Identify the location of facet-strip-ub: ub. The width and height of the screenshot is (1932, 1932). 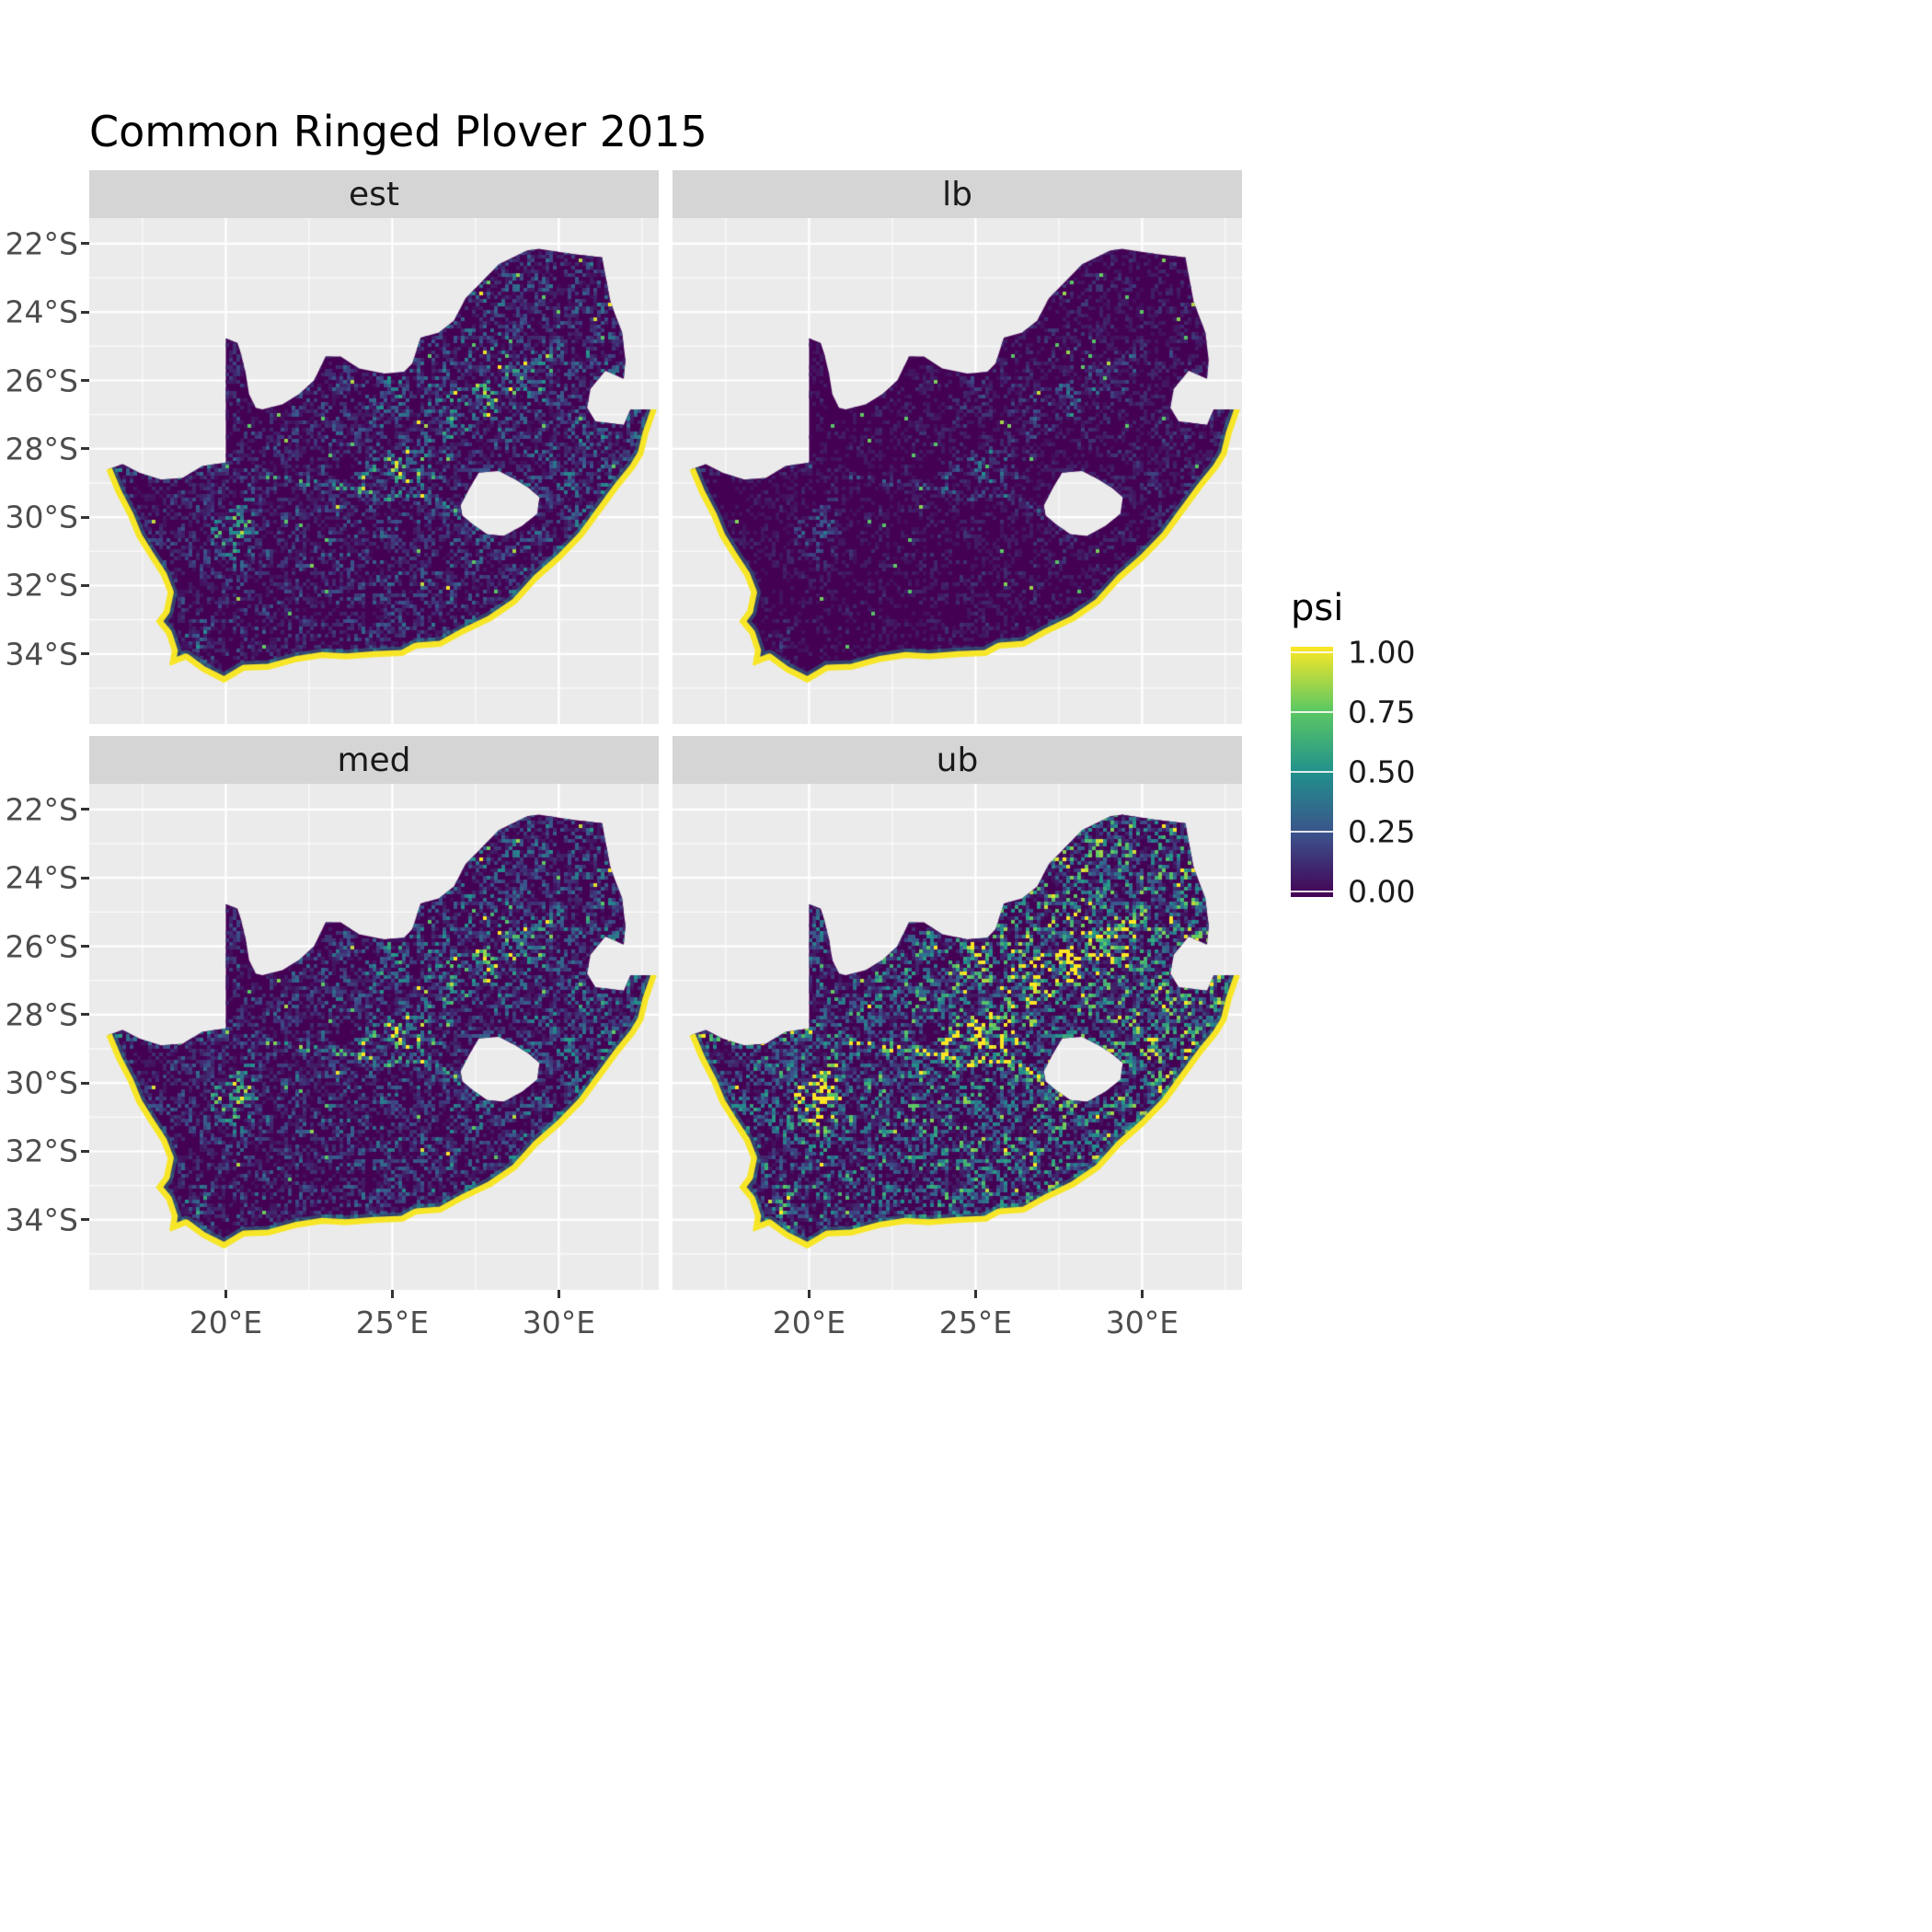
(957, 760).